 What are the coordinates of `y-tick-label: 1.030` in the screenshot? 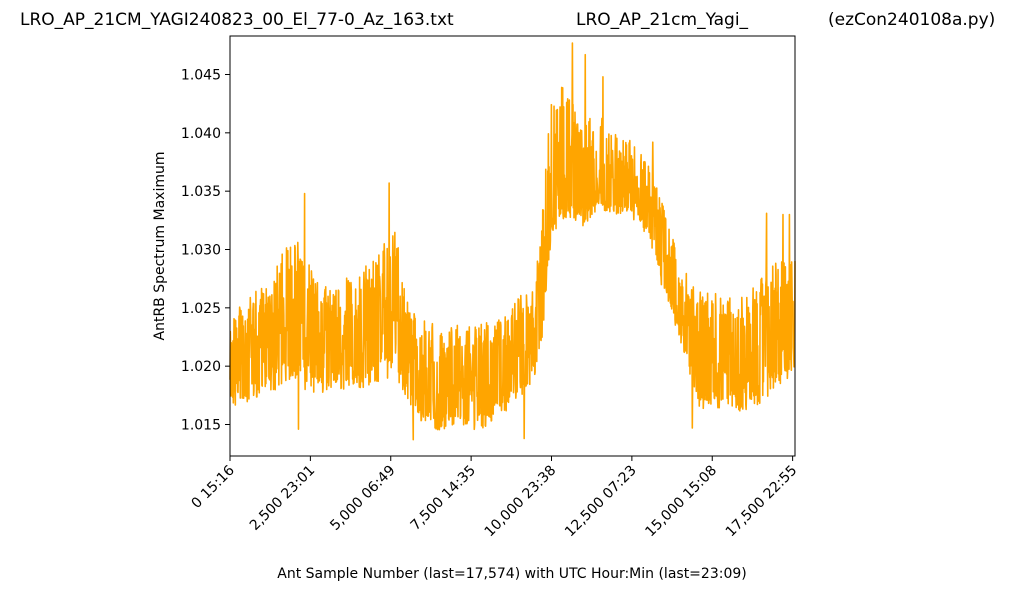 It's located at (201, 251).